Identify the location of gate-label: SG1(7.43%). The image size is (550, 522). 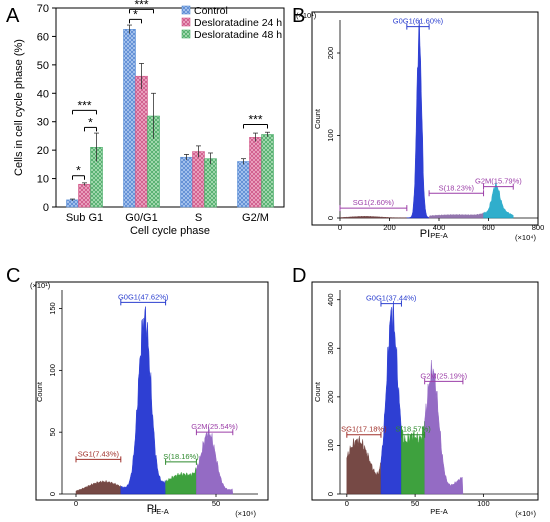
(99, 453).